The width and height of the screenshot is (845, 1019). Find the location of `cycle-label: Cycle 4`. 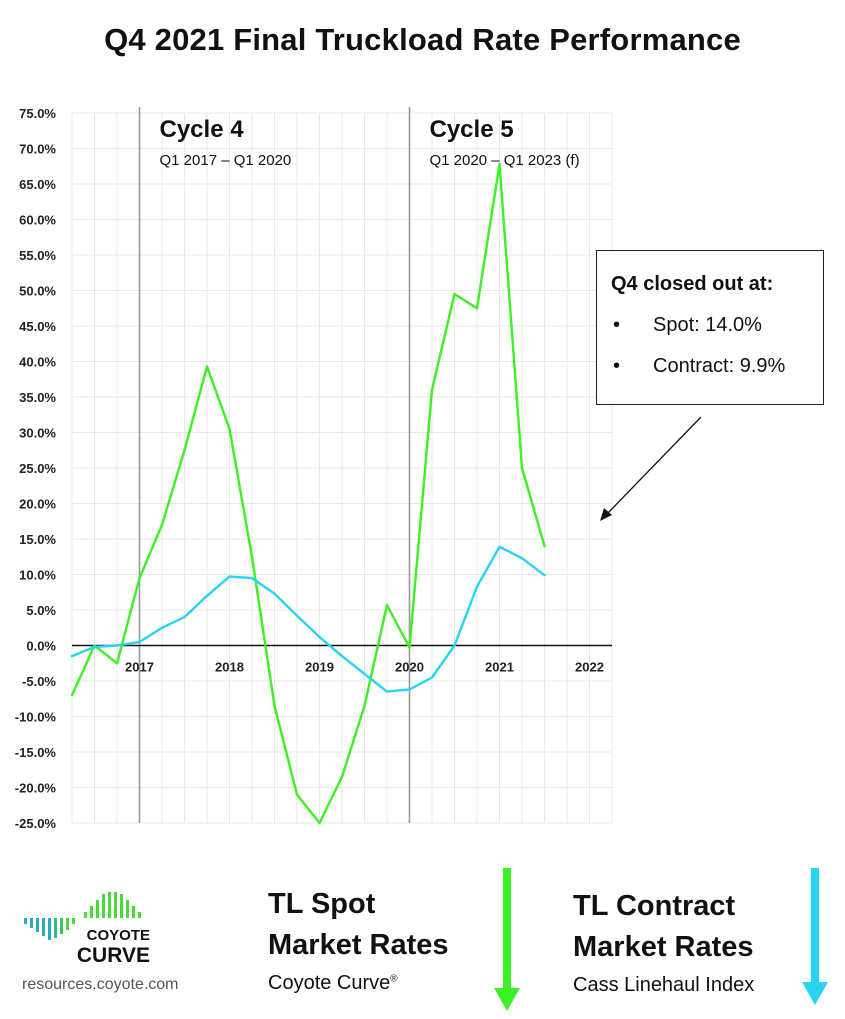

cycle-label: Cycle 4 is located at coordinates (202, 129).